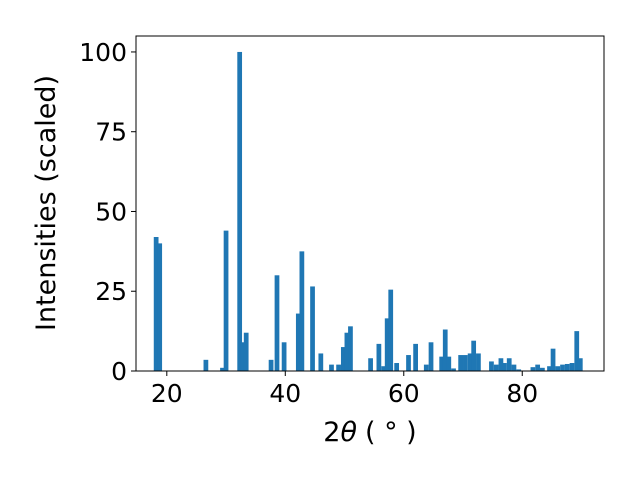 The image size is (640, 480). Describe the element at coordinates (348, 432) in the screenshot. I see `x-axis-label-theta: θ` at that location.